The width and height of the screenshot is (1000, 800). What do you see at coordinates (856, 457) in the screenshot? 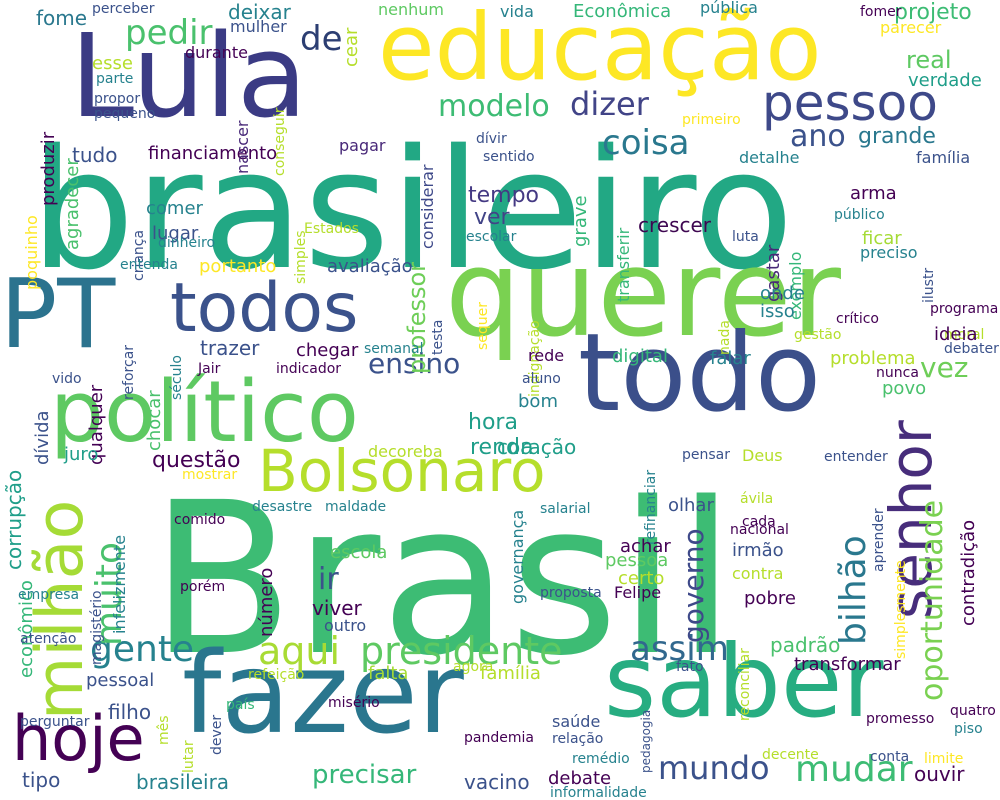
I see `word-135: entender` at bounding box center [856, 457].